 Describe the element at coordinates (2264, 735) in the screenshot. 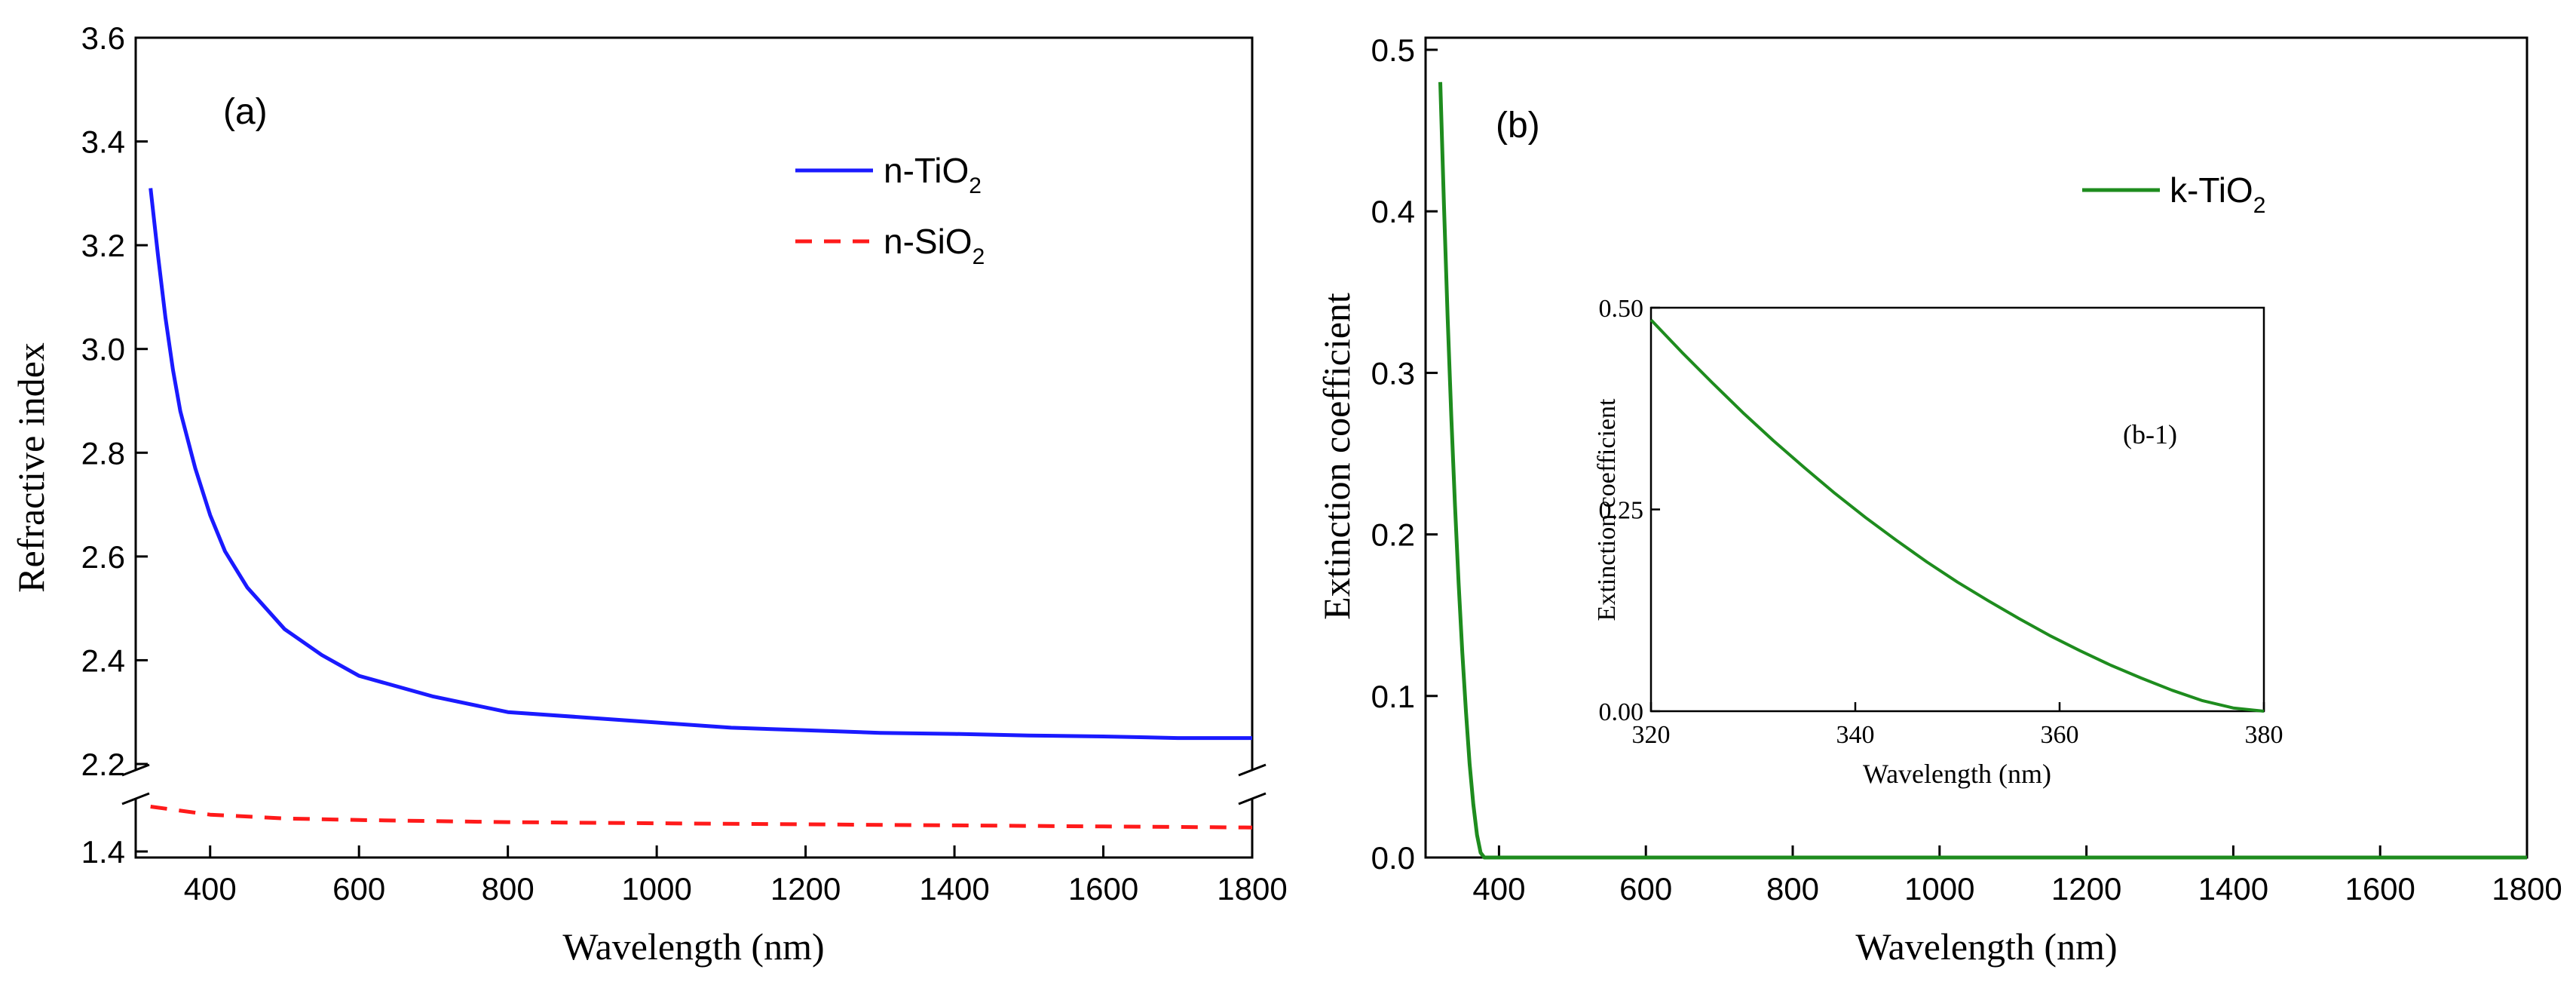

I see `inset-x-tick-label: 380` at that location.